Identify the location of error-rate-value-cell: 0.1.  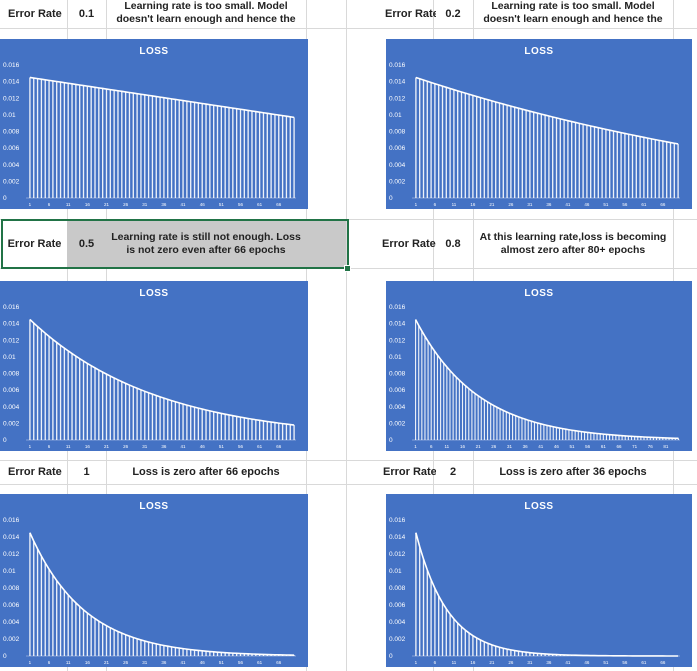
(86, 14).